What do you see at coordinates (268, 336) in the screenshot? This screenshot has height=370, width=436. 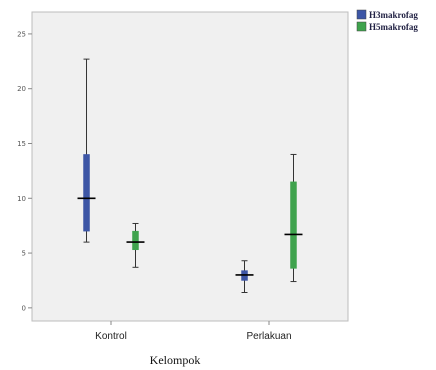 I see `x-tick-label: Perlakuan` at bounding box center [268, 336].